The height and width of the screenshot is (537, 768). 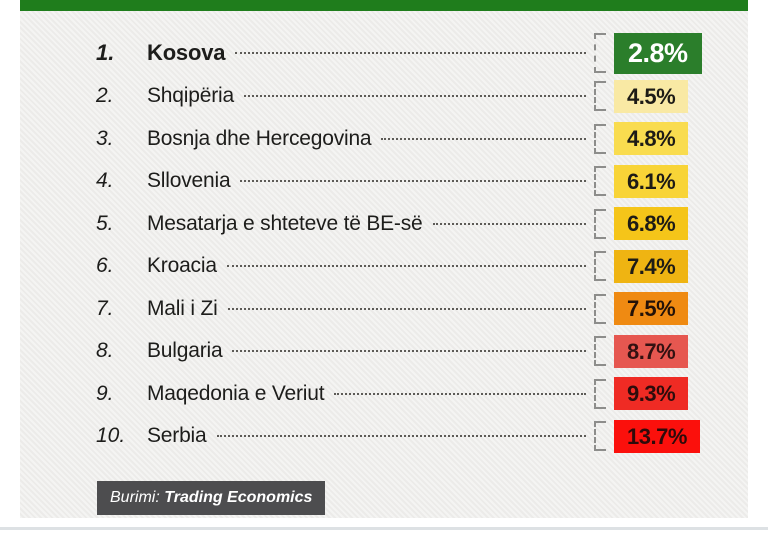 I want to click on rank-number: 5., so click(x=105, y=223).